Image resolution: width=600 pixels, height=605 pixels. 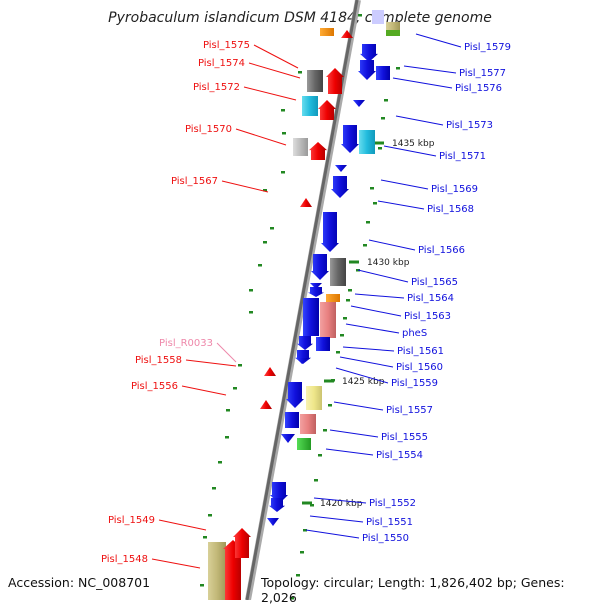 What do you see at coordinates (186, 343) in the screenshot?
I see `gene-label: Pisl_R0033` at bounding box center [186, 343].